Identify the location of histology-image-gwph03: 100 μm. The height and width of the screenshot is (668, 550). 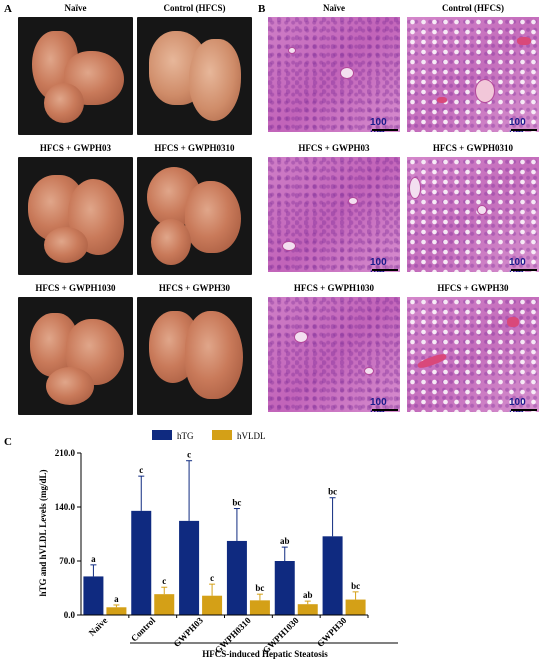
(334, 214).